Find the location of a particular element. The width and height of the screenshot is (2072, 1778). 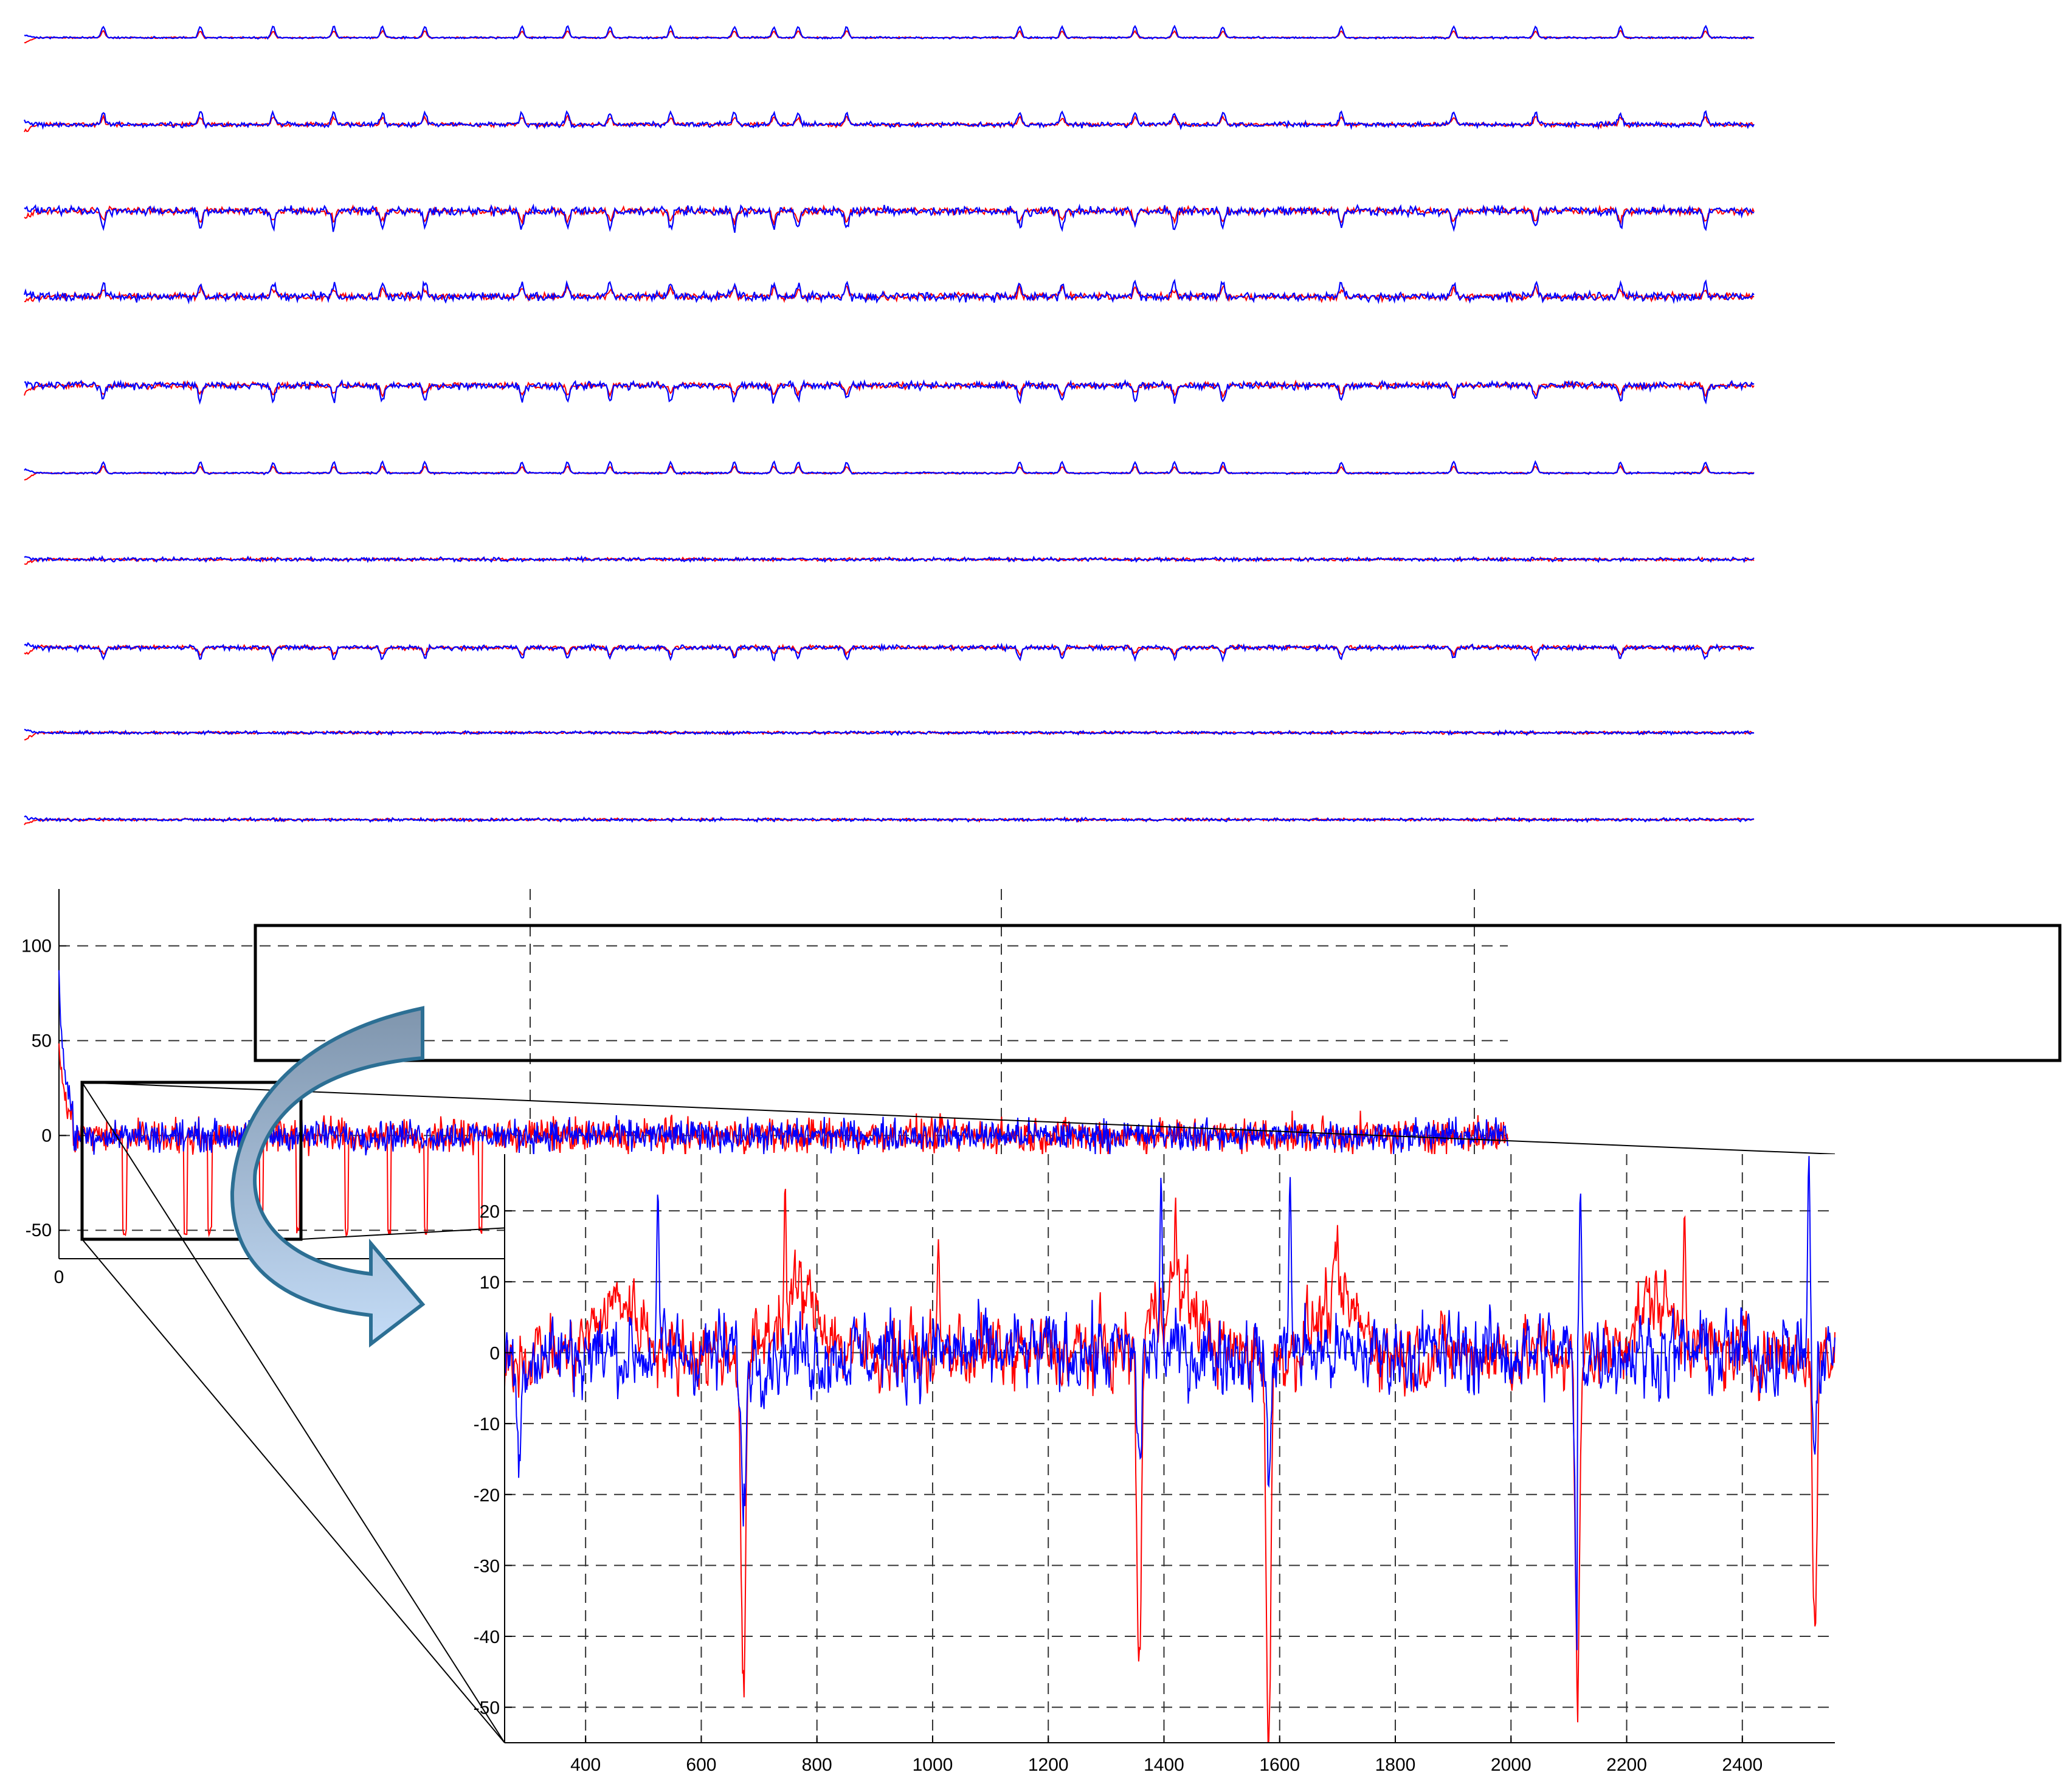

zoomed-y-tick-label: -50 is located at coordinates (487, 1708).